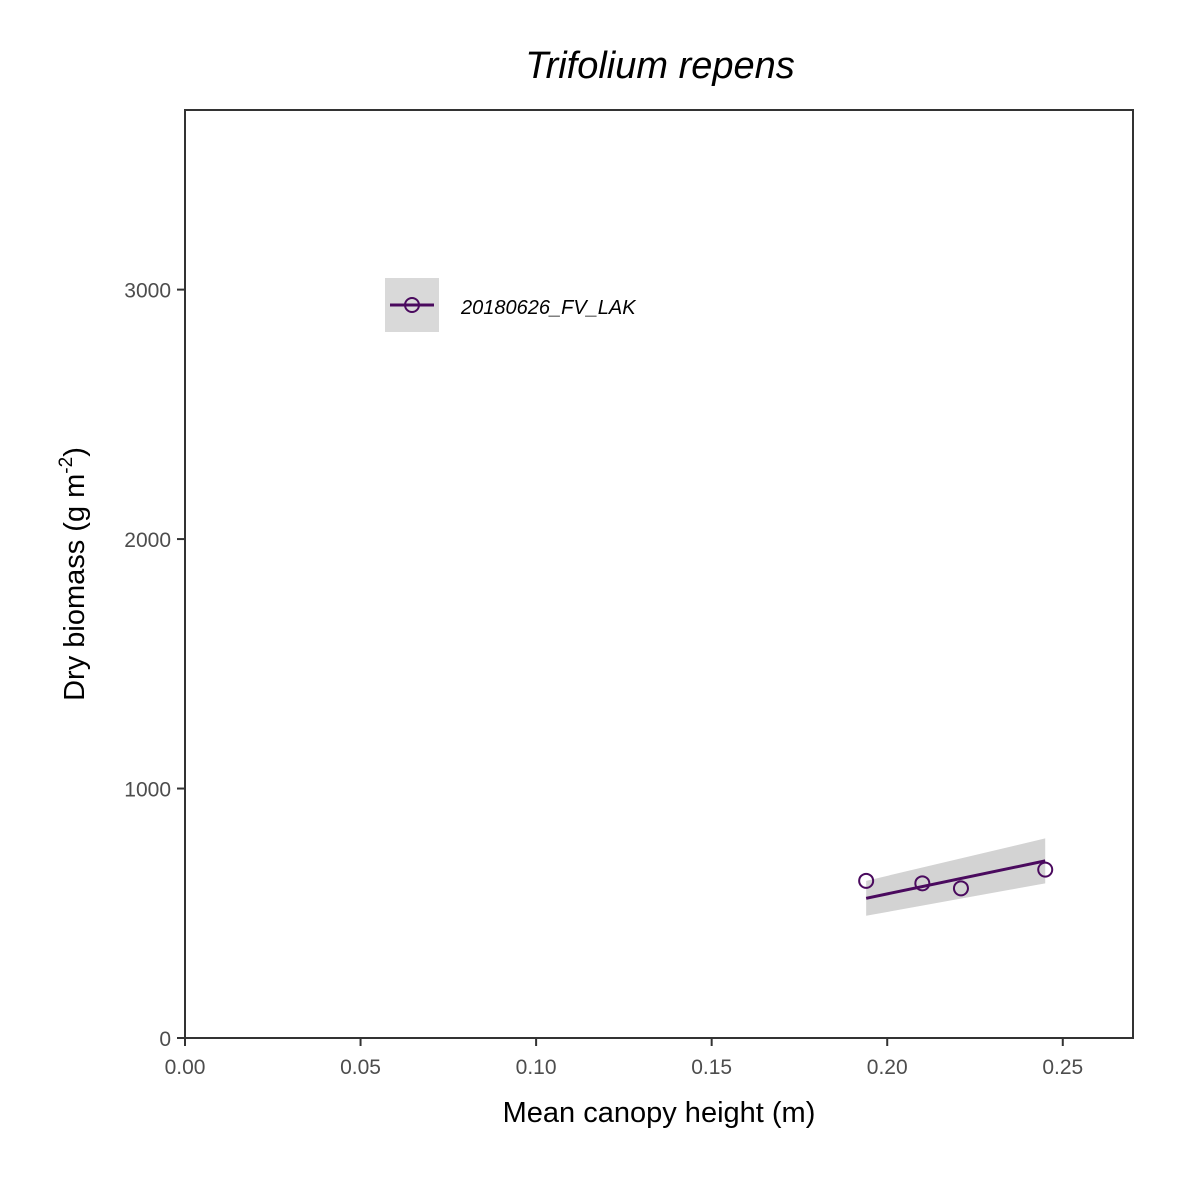 The image size is (1181, 1181). I want to click on confidence-bands, so click(956, 877).